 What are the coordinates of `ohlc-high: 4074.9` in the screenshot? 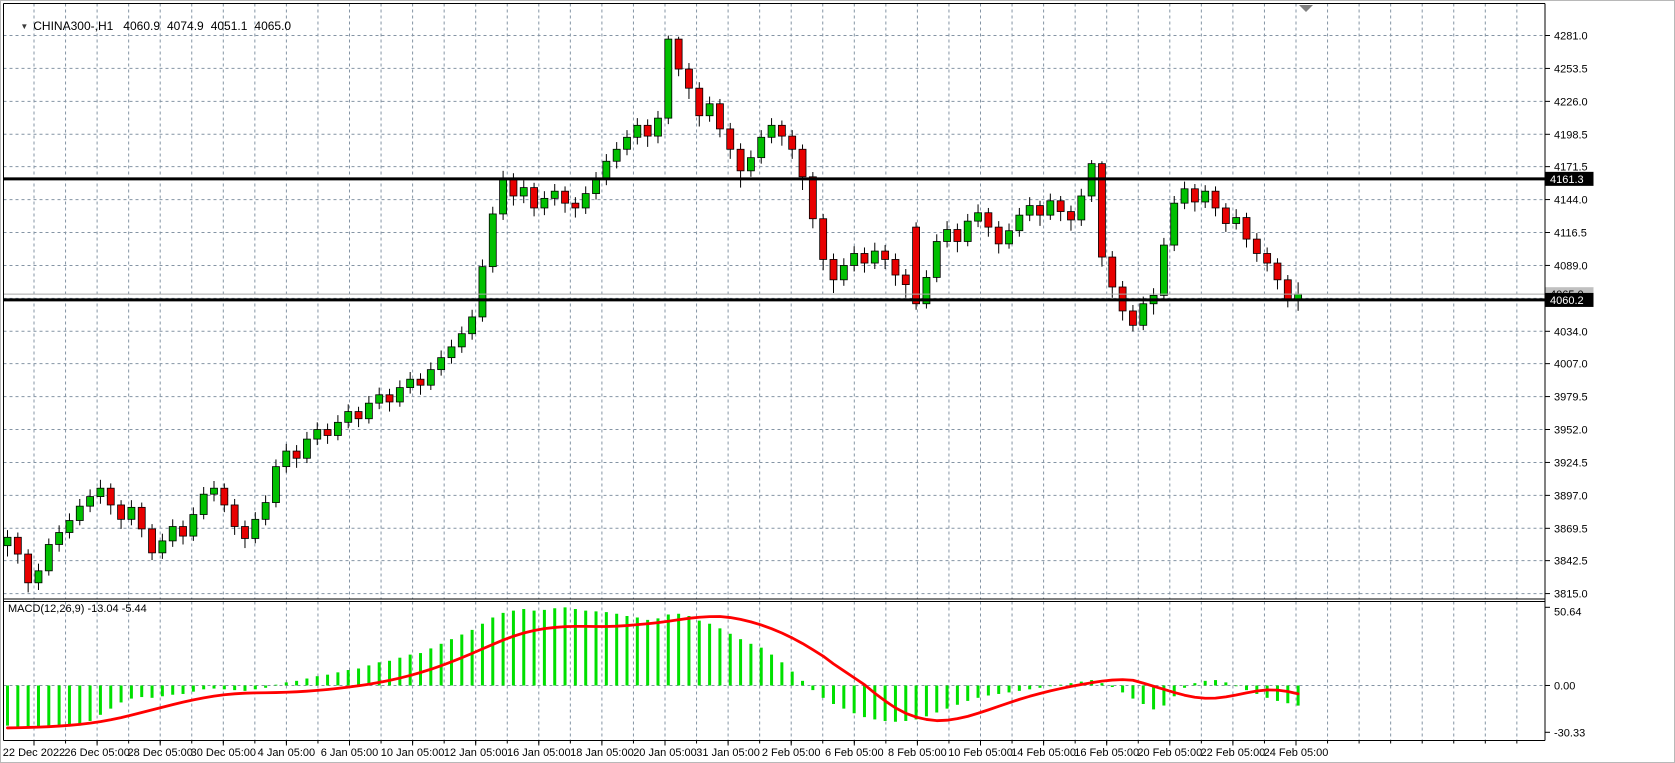 It's located at (185, 26).